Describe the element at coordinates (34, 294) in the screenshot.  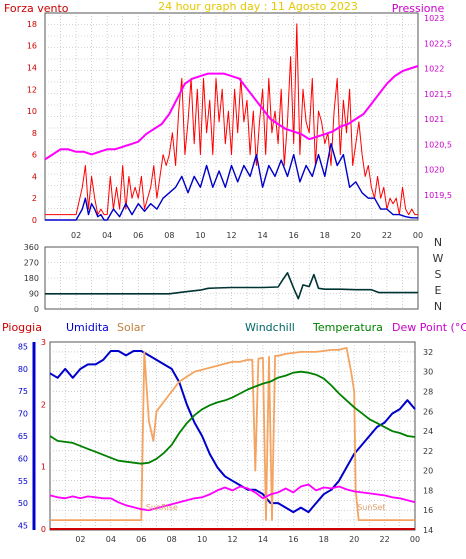
I see `direction-tick-label: 90` at that location.